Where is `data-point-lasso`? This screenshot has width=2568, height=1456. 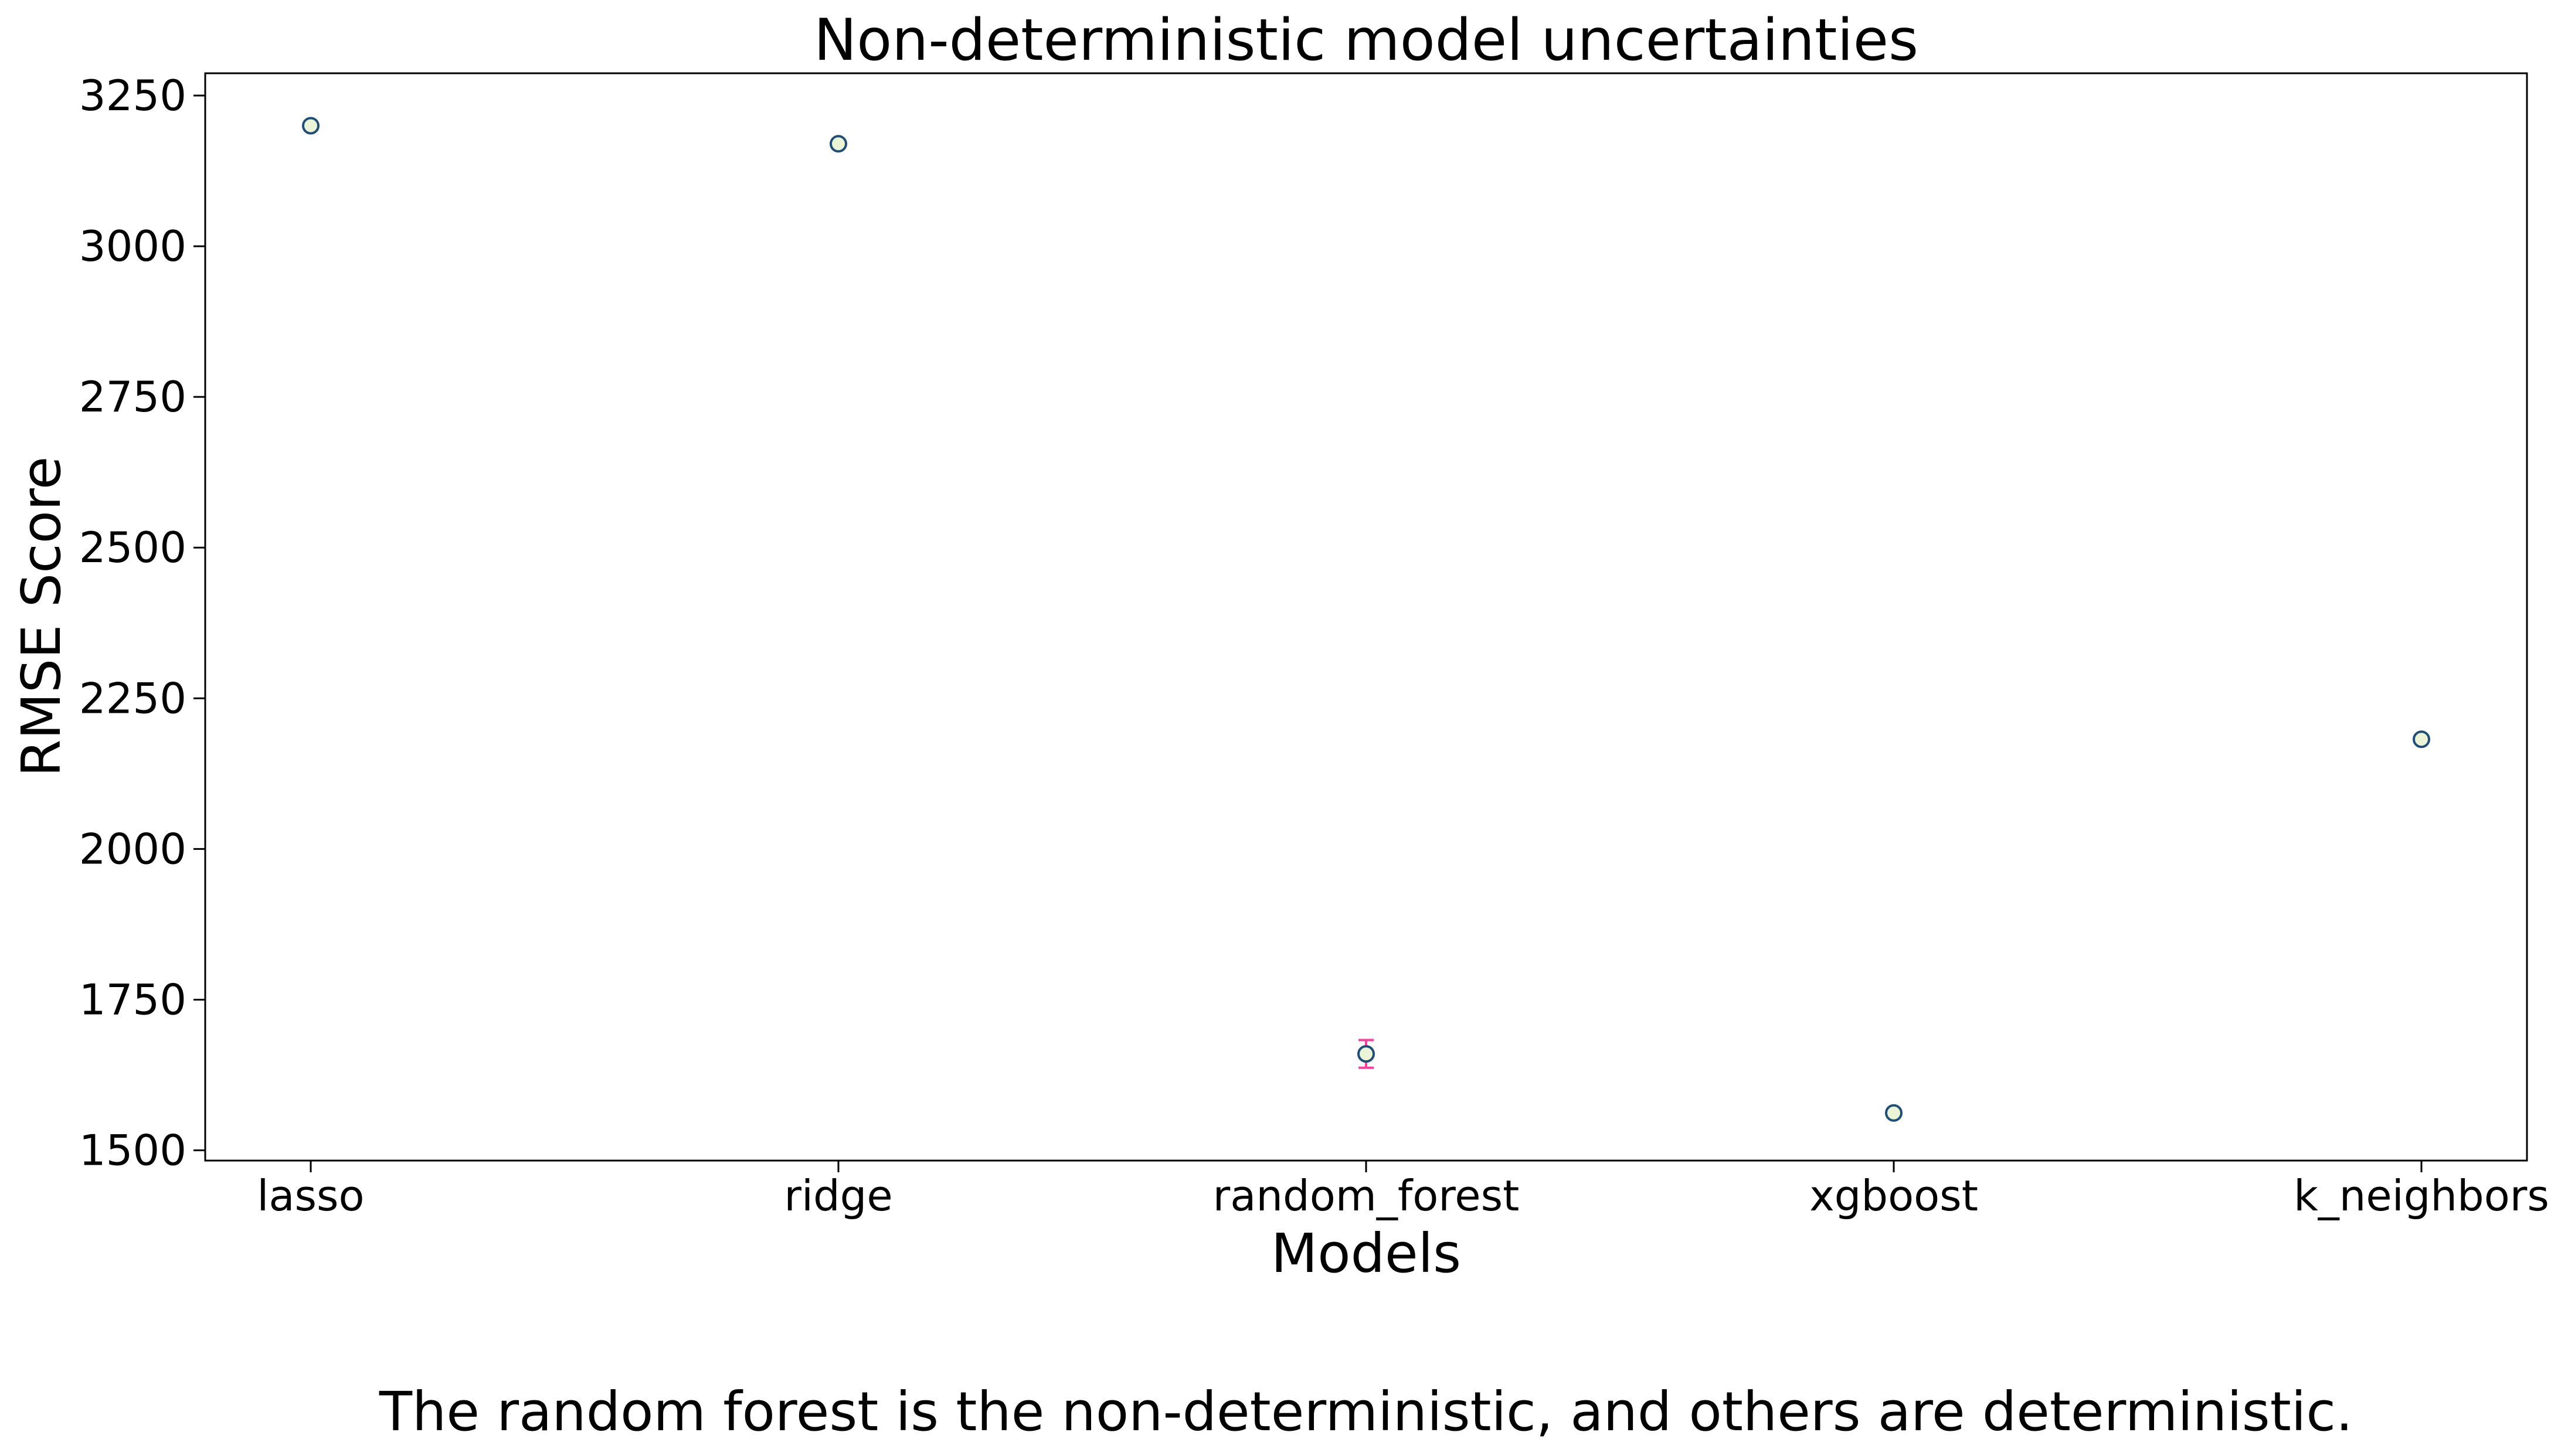 data-point-lasso is located at coordinates (311, 126).